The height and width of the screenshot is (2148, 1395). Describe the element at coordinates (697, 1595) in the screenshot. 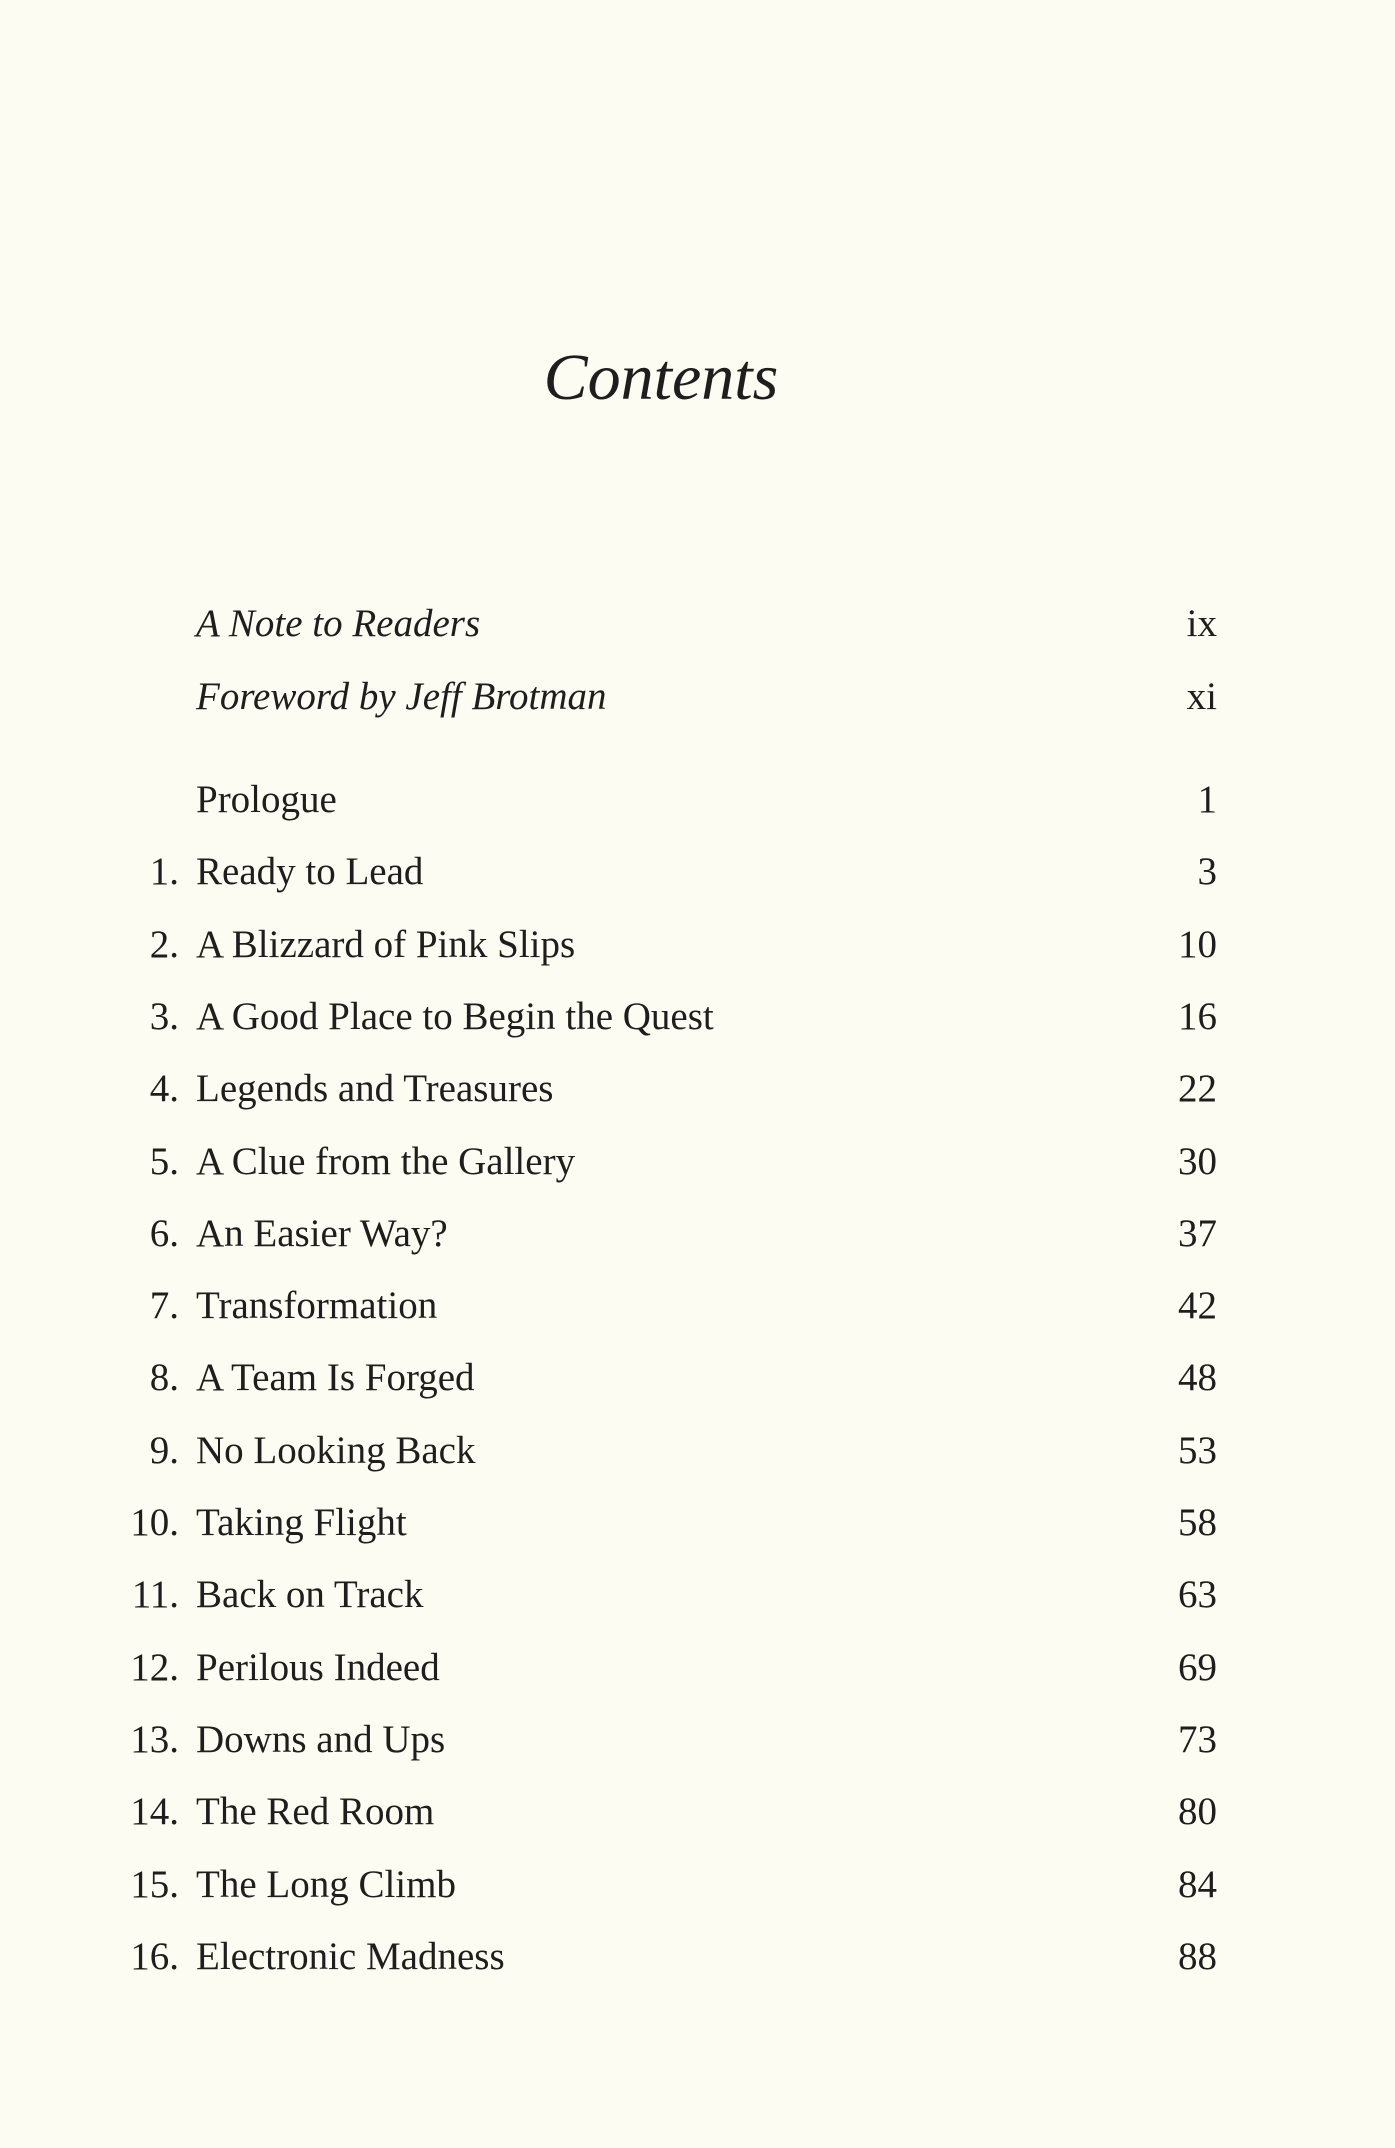

I see `toc-entry: 11. Back on Track 63` at that location.